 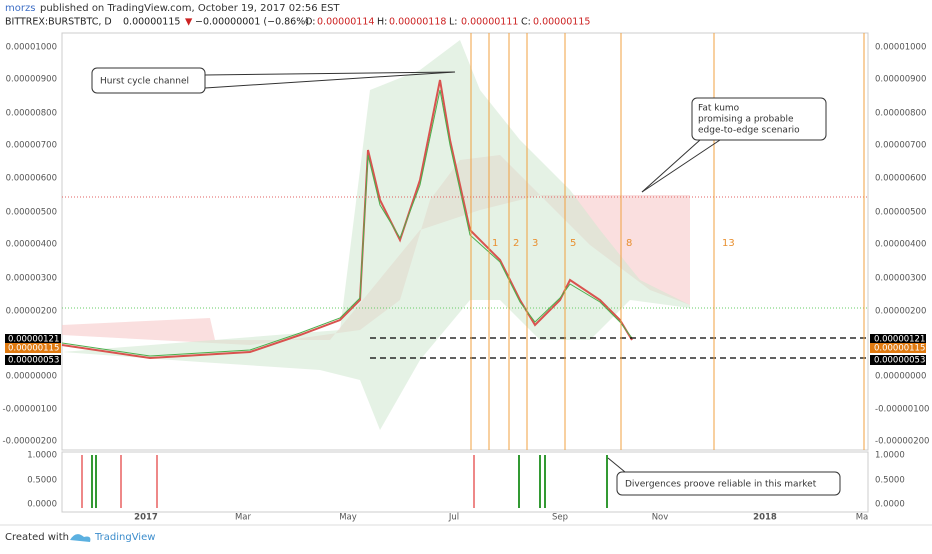 I want to click on time-label: Nov, so click(x=660, y=518).